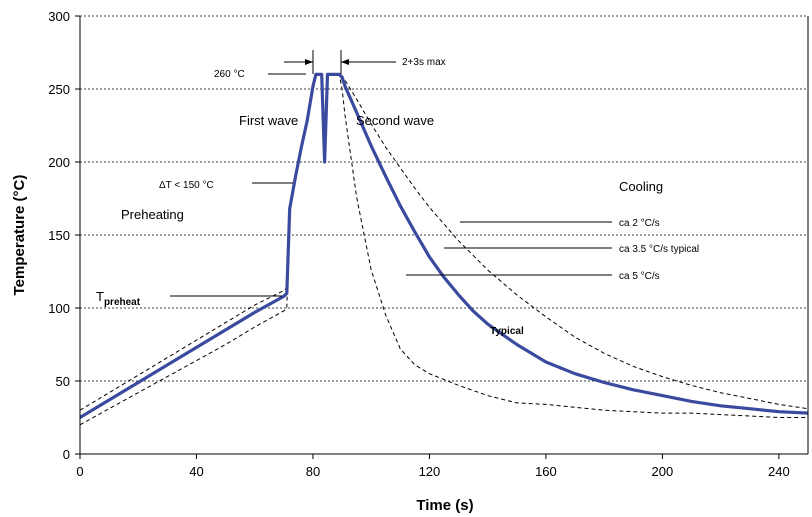 This screenshot has width=812, height=517. I want to click on y-tick-label: 50, so click(63, 381).